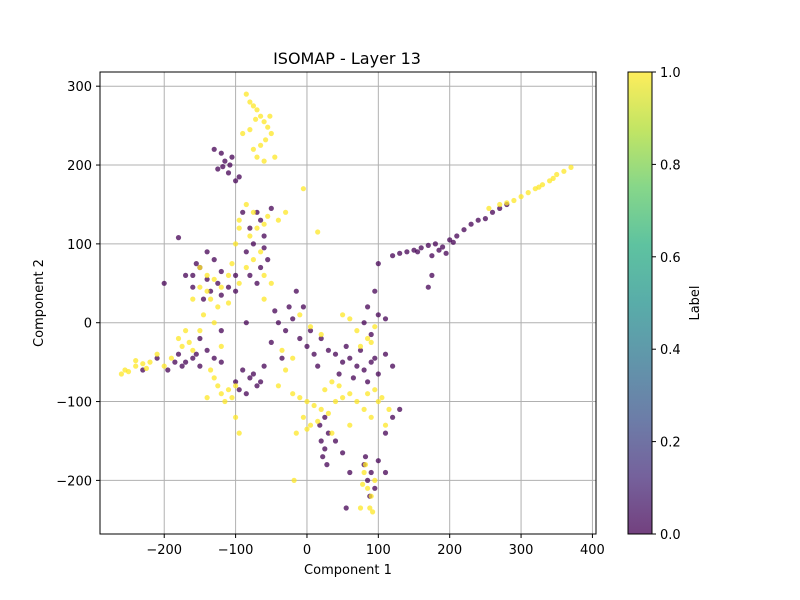 This screenshot has width=800, height=600. Describe the element at coordinates (378, 550) in the screenshot. I see `x-tick-label: 100` at that location.